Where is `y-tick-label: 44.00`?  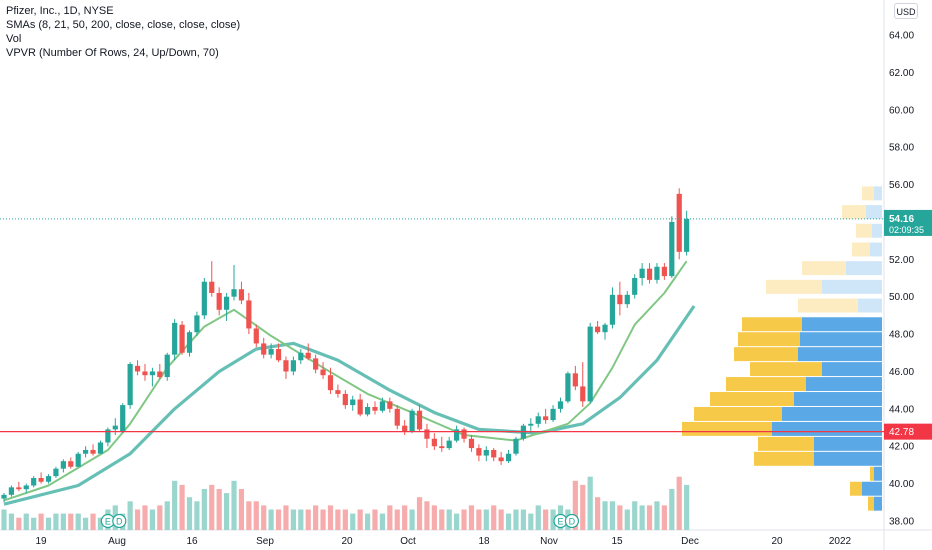 y-tick-label: 44.00 is located at coordinates (901, 409).